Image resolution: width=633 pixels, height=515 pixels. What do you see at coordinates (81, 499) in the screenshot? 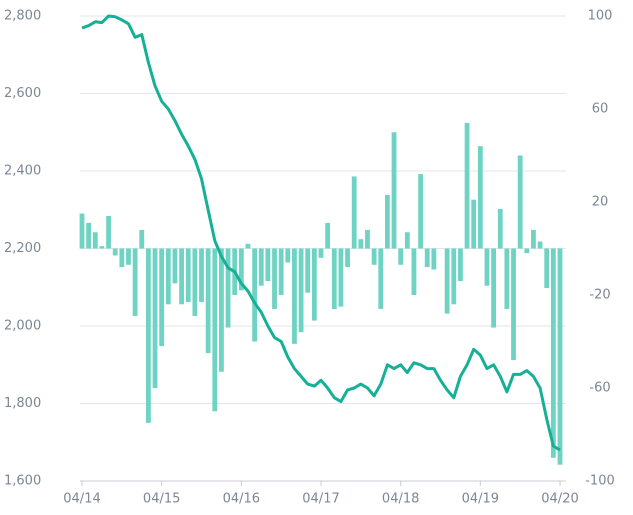
I see `x-tick-label: 04/14` at bounding box center [81, 499].